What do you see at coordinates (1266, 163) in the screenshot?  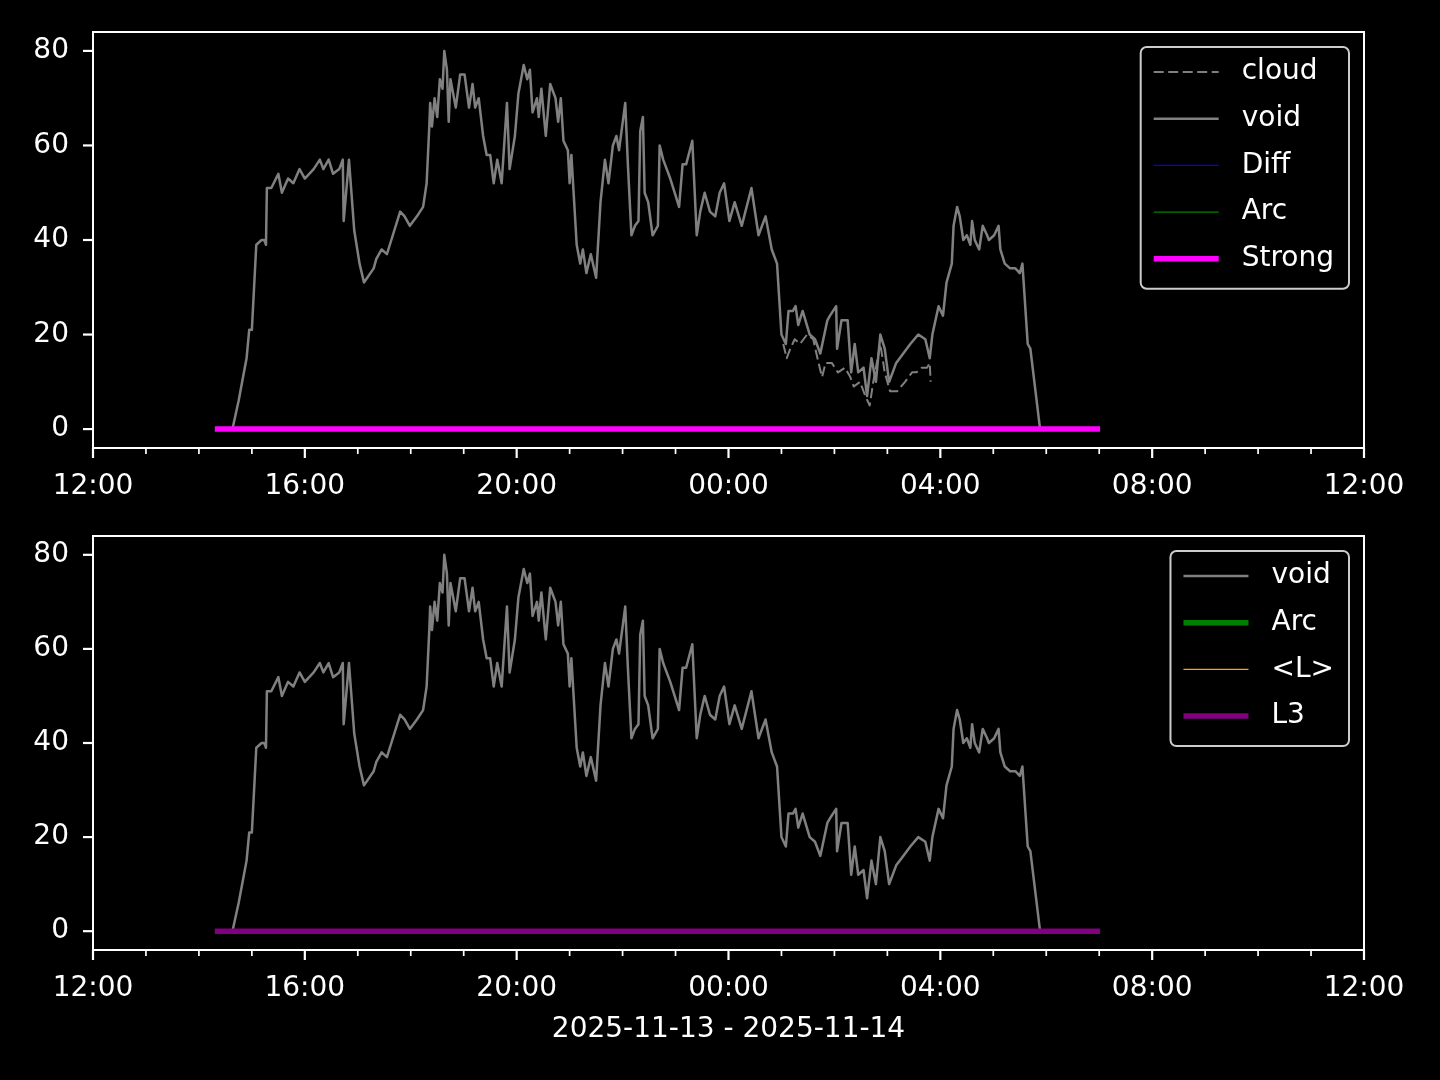 I see `legend-label: Diff` at bounding box center [1266, 163].